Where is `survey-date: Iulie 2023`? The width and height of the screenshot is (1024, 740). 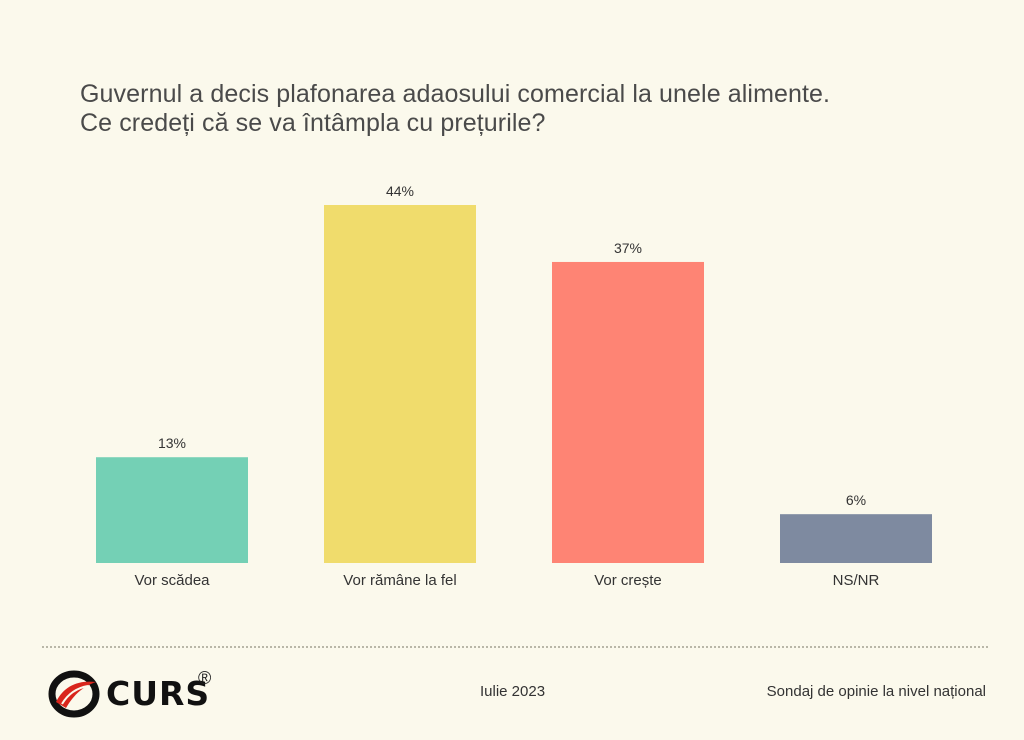 survey-date: Iulie 2023 is located at coordinates (513, 691).